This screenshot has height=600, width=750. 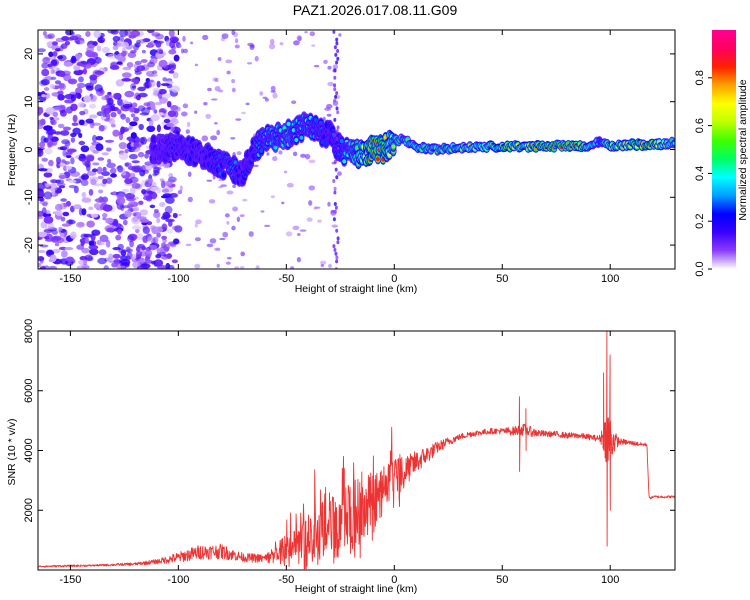 I want to click on spectrogram-y-label: Frequency (Hz), so click(x=12, y=150).